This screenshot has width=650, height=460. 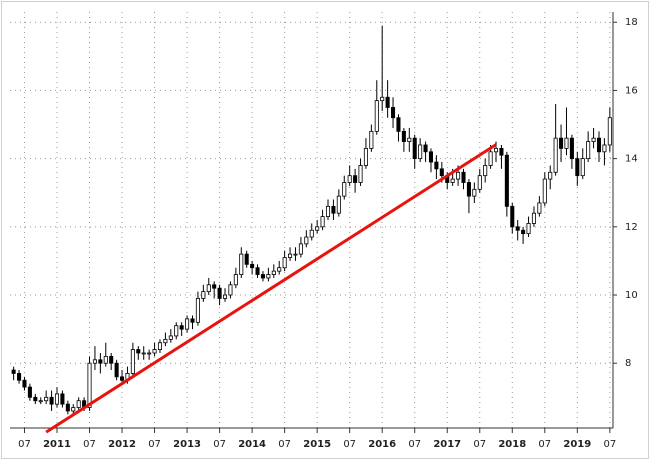 What do you see at coordinates (382, 444) in the screenshot?
I see `x-tick-label: 2016` at bounding box center [382, 444].